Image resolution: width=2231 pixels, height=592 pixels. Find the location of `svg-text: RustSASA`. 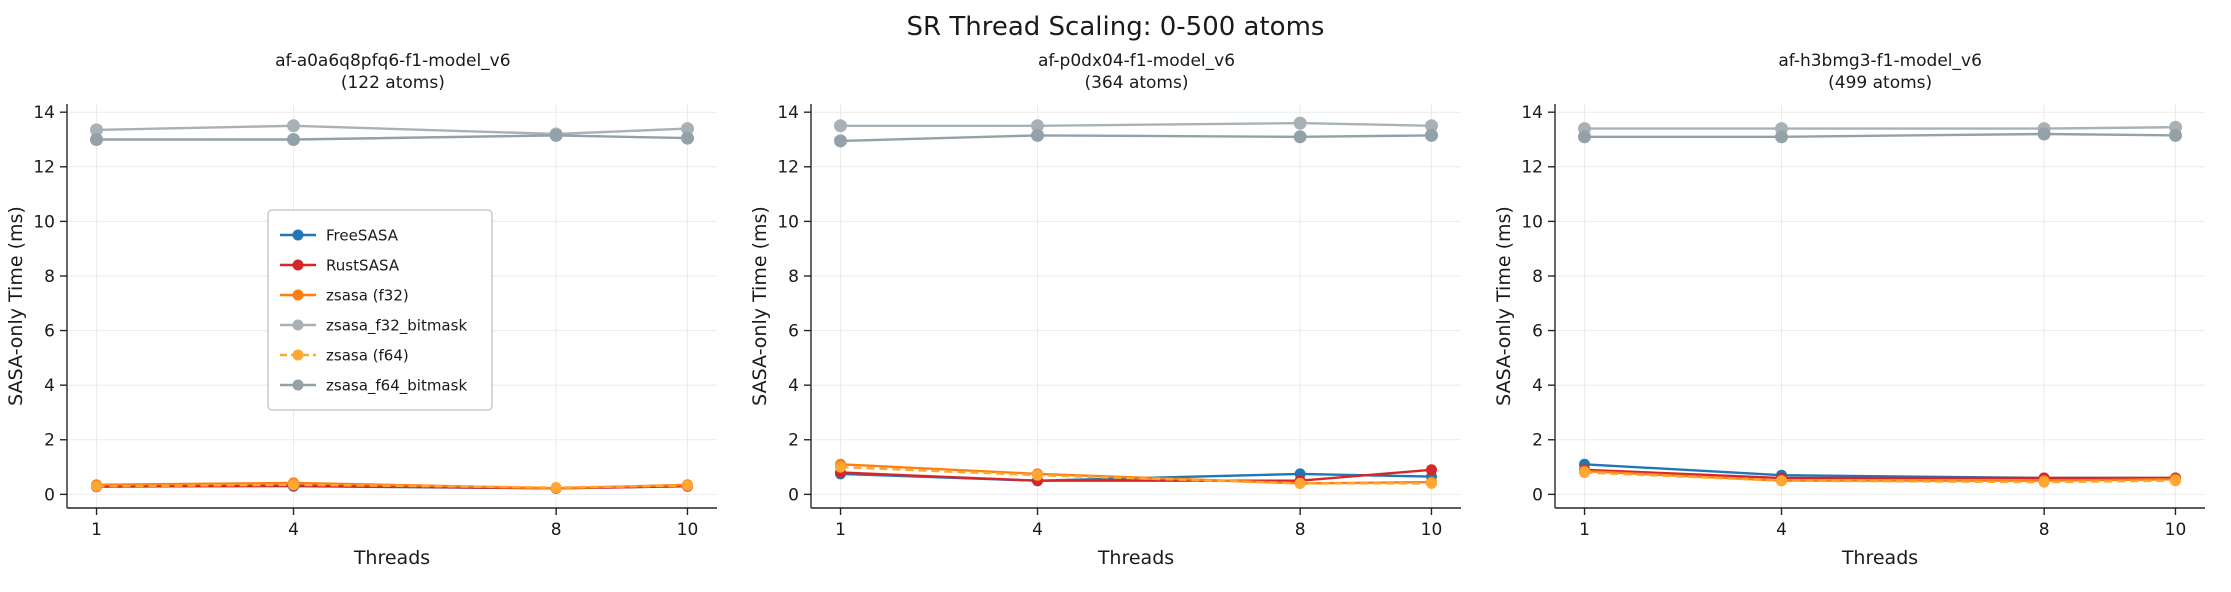

svg-text: RustSASA is located at coordinates (363, 265).